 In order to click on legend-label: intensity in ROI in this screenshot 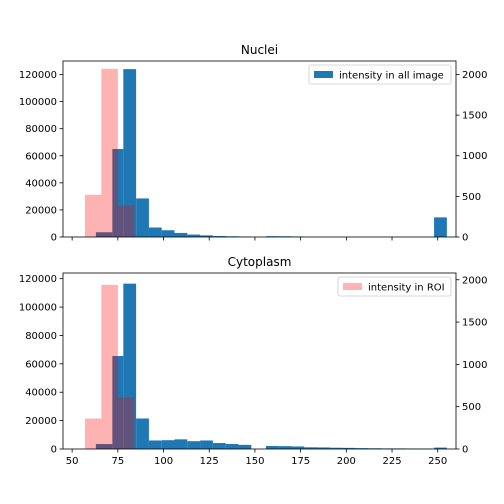, I will do `click(406, 288)`.